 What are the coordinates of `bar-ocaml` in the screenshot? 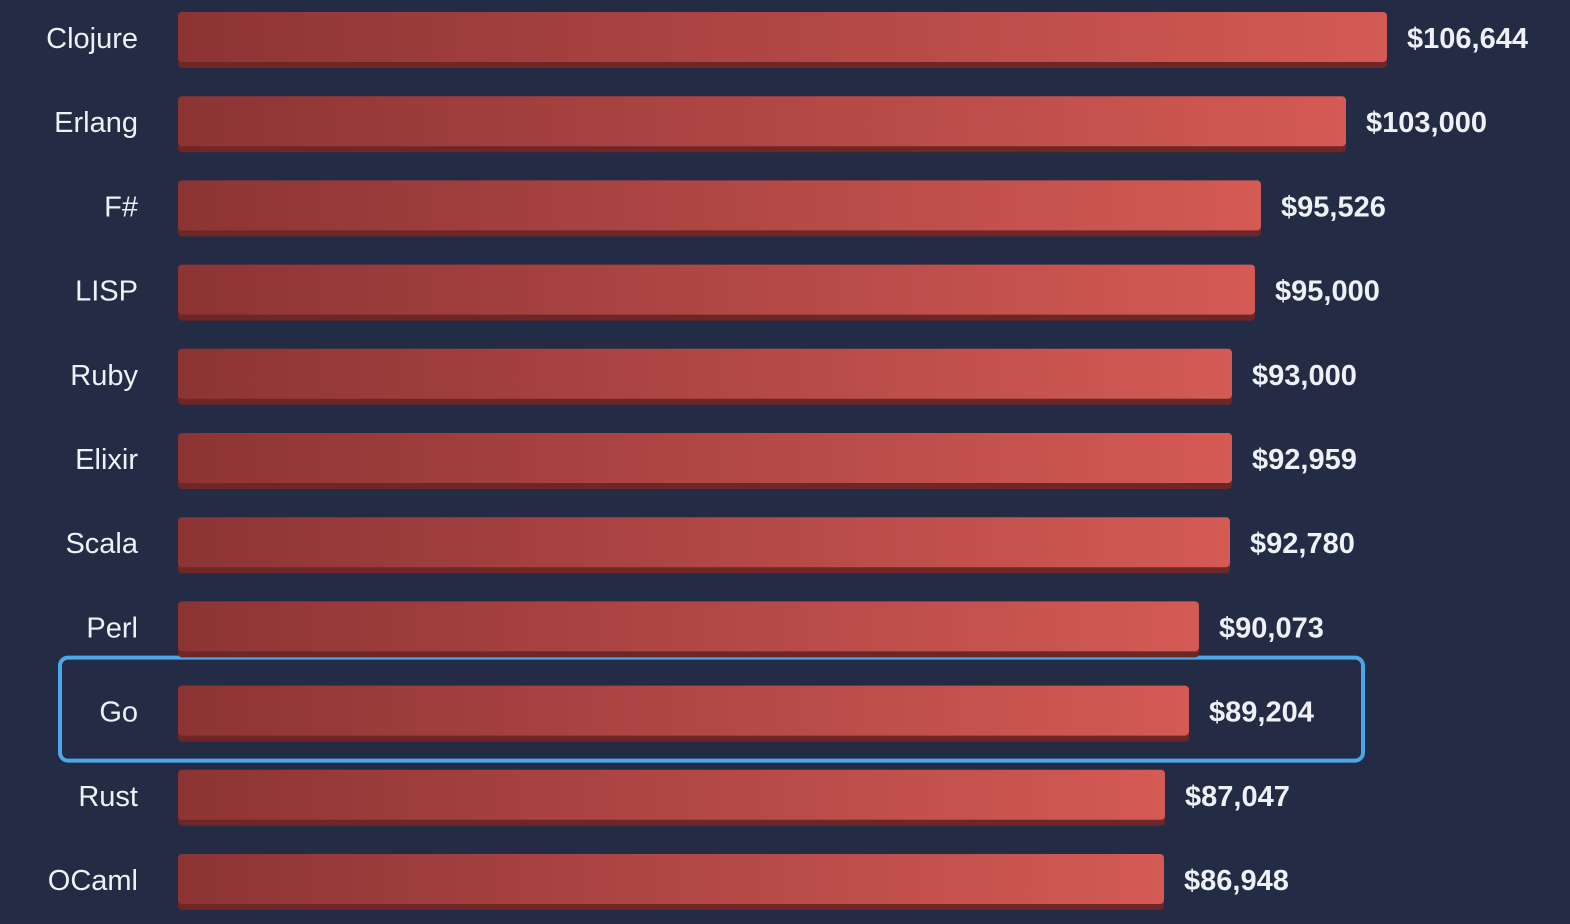 It's located at (671, 879).